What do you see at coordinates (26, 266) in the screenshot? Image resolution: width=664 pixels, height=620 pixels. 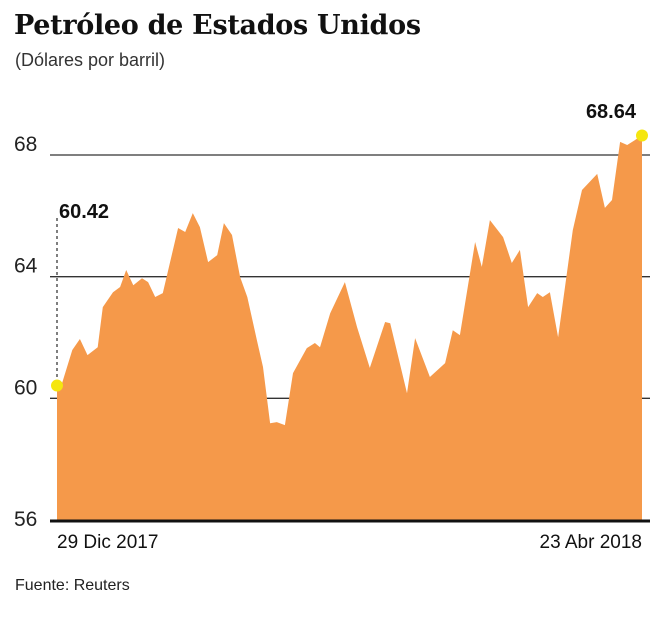 I see `y-tick-label: 64` at bounding box center [26, 266].